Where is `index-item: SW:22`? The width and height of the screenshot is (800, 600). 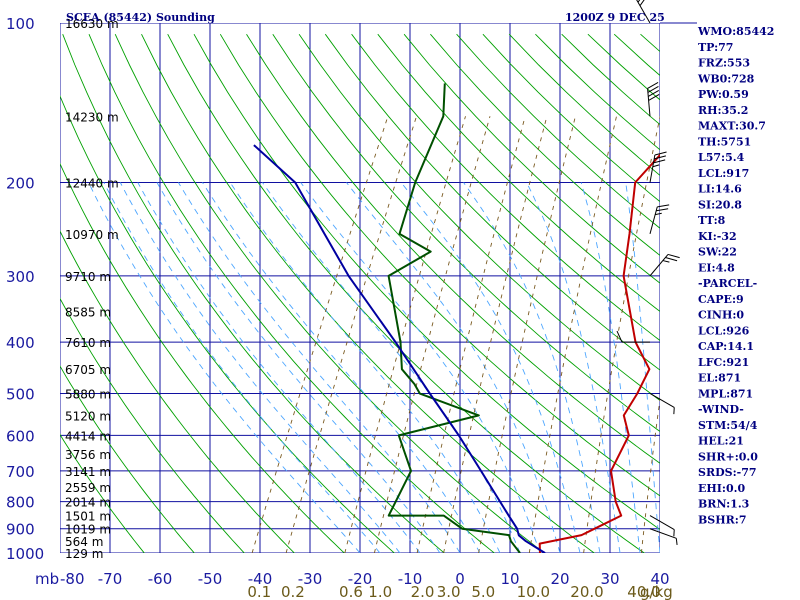
index-item: SW:22 is located at coordinates (717, 252).